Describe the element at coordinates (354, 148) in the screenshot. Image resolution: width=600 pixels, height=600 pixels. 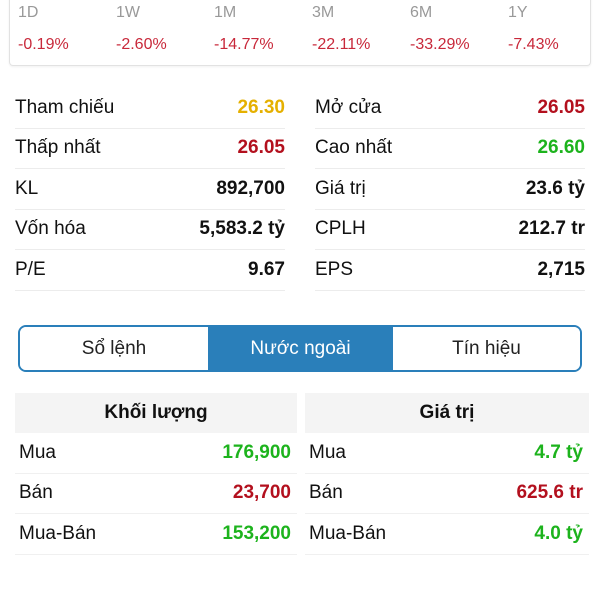
I see `stat-label: Cao nhất` at that location.